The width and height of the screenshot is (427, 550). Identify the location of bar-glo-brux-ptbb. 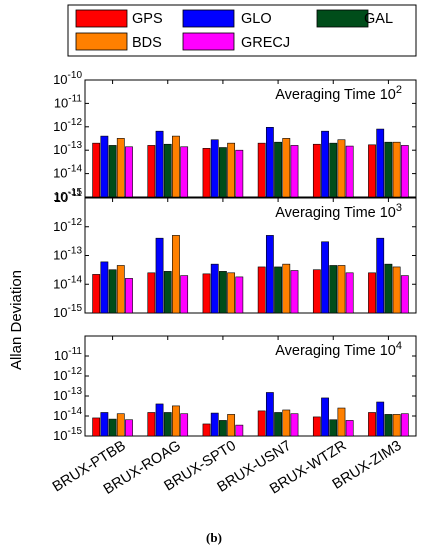
(104, 166).